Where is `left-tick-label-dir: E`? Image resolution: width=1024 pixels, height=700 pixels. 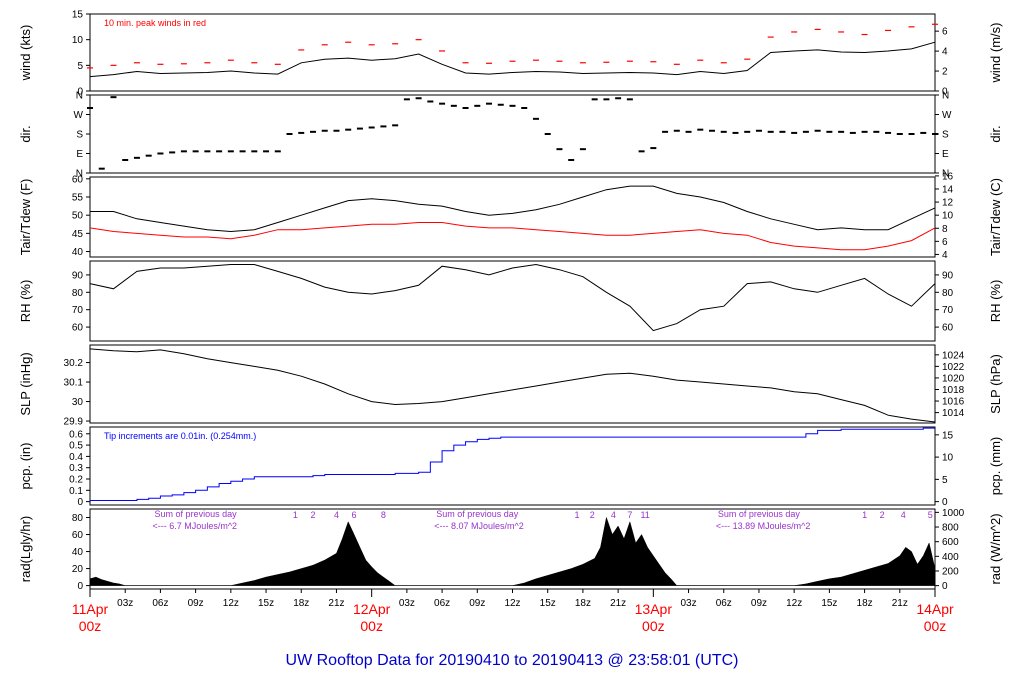 left-tick-label-dir: E is located at coordinates (79, 154).